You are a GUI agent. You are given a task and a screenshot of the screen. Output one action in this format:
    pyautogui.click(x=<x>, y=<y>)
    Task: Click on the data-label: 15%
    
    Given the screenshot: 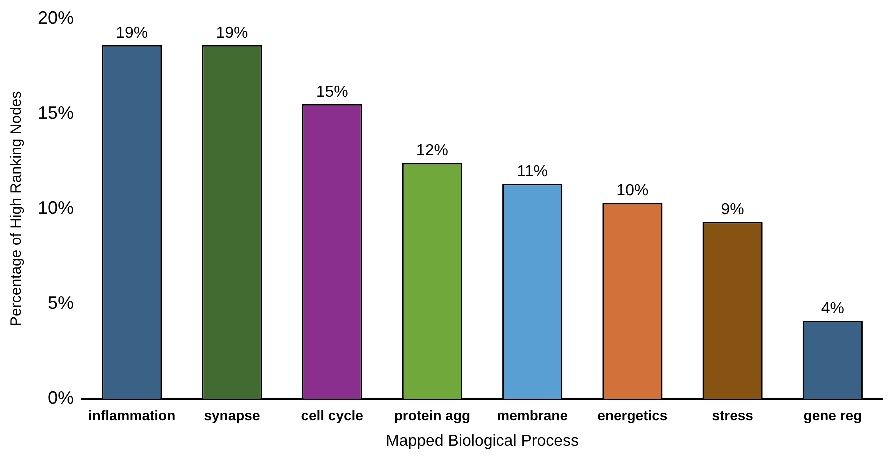 What is the action you would take?
    pyautogui.click(x=332, y=92)
    